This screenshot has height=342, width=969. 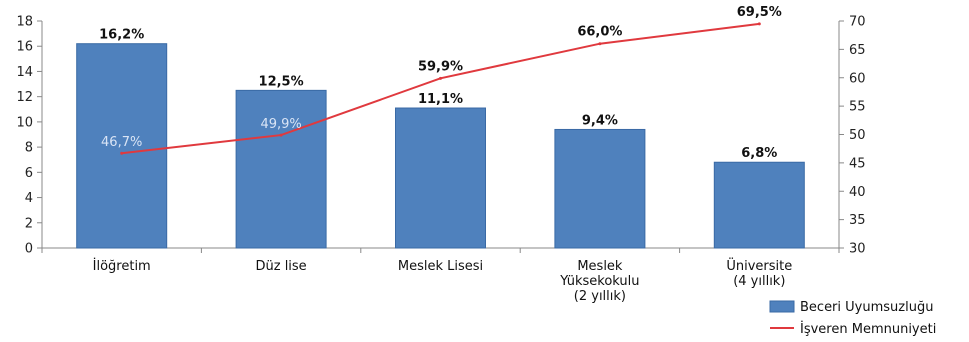 What do you see at coordinates (857, 220) in the screenshot?
I see `y-right-tick-label: 35` at bounding box center [857, 220].